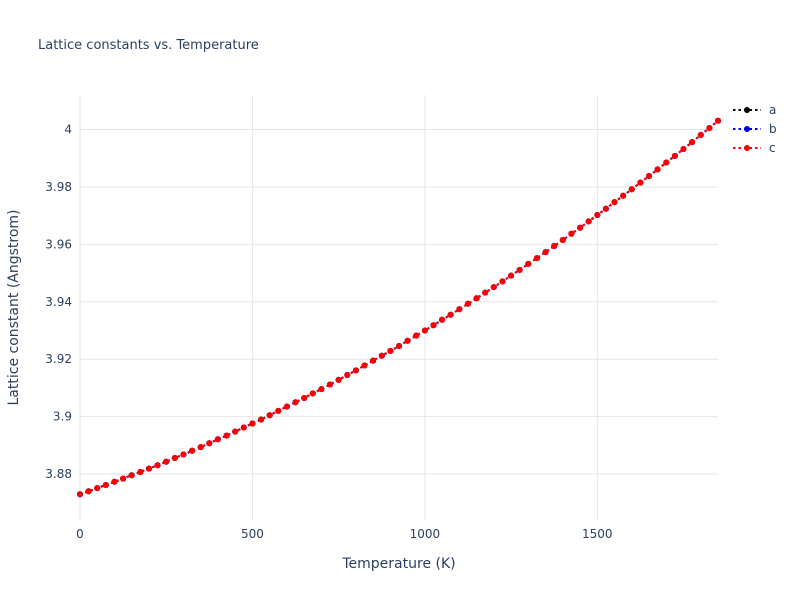  I want to click on legend-label: a, so click(772, 110).